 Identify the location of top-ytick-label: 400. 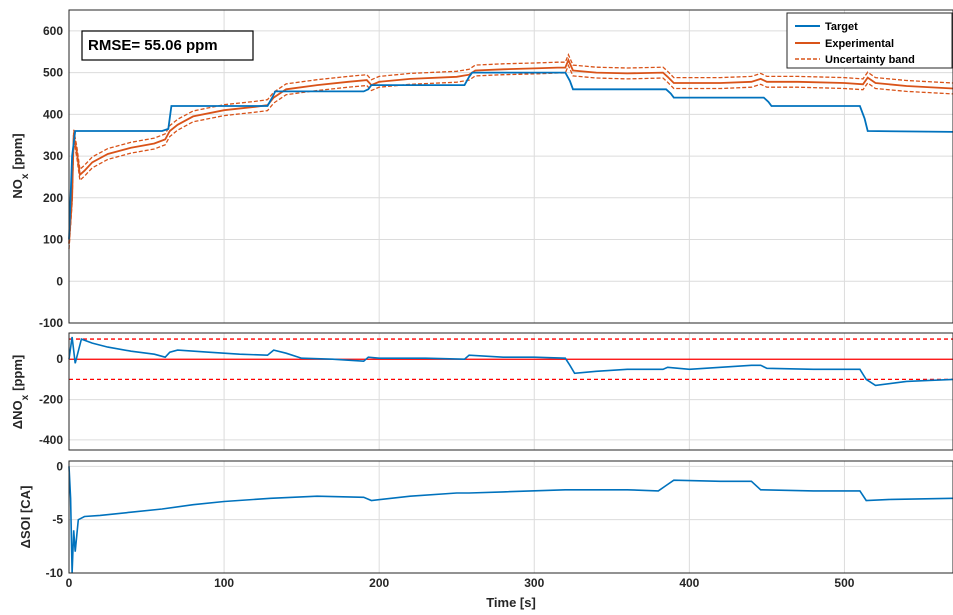
(53, 114).